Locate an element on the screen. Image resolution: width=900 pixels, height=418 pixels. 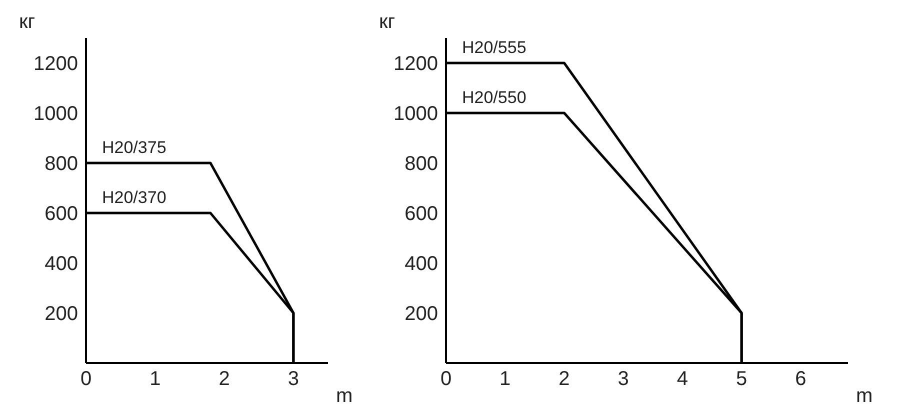
series-label: H20/375 is located at coordinates (134, 147).